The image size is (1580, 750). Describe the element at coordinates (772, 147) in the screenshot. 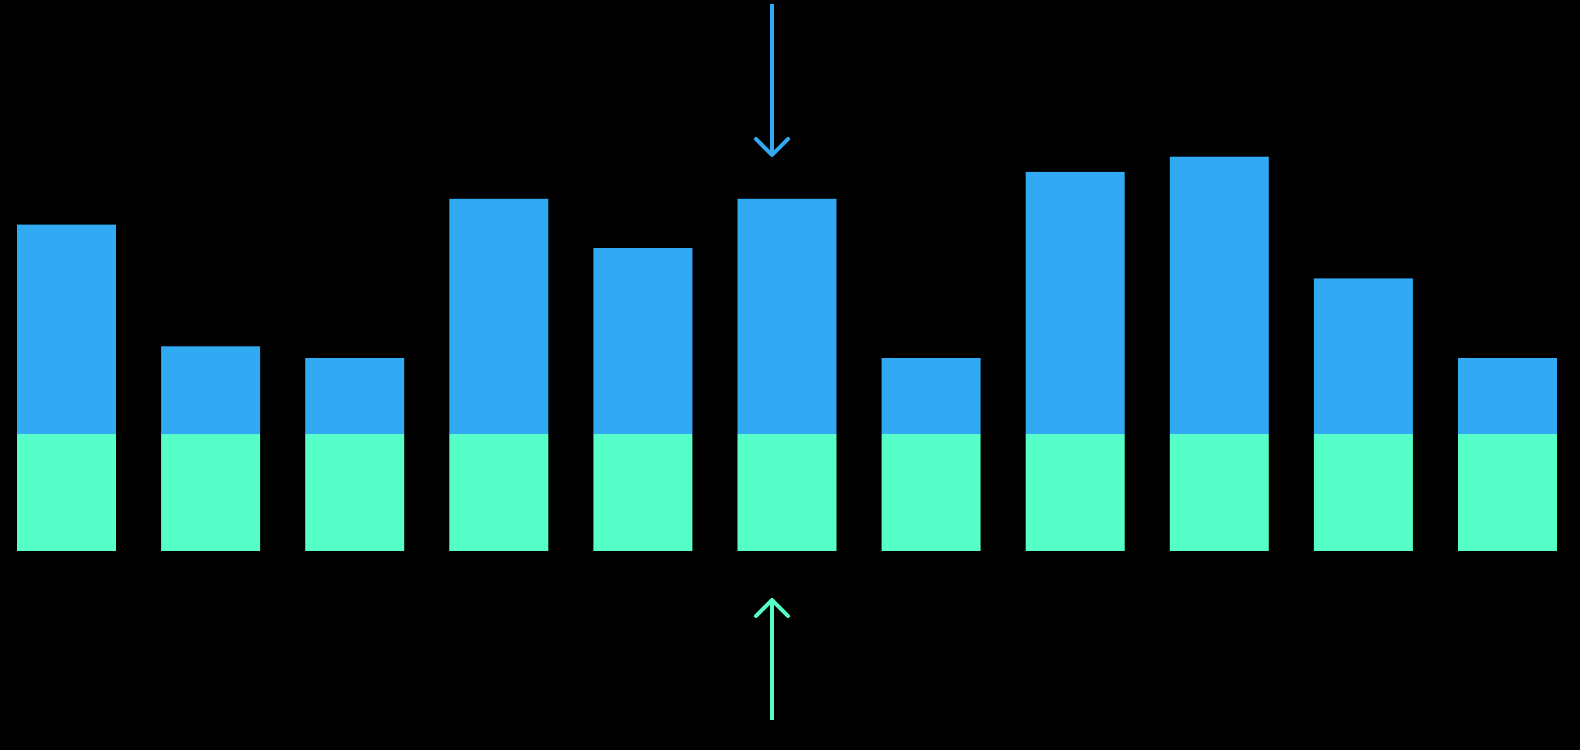

I see `arrow-down-head` at that location.